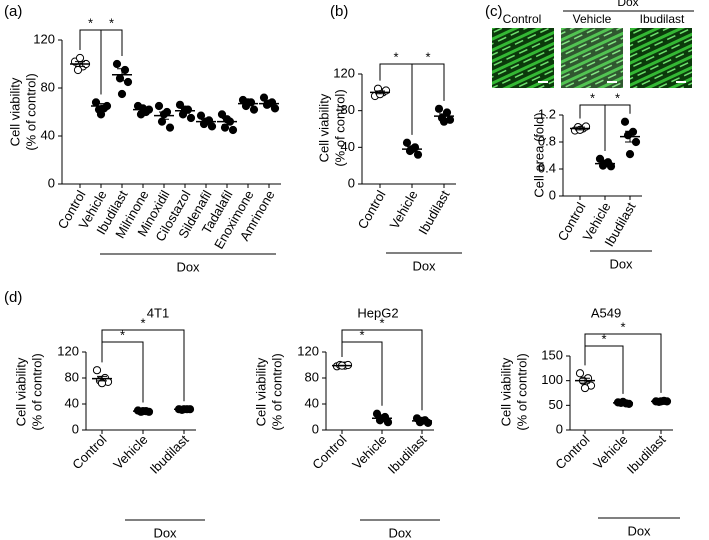  What do you see at coordinates (538, 154) in the screenshot?
I see `y-axis-label: Cell area (fold)` at bounding box center [538, 154].